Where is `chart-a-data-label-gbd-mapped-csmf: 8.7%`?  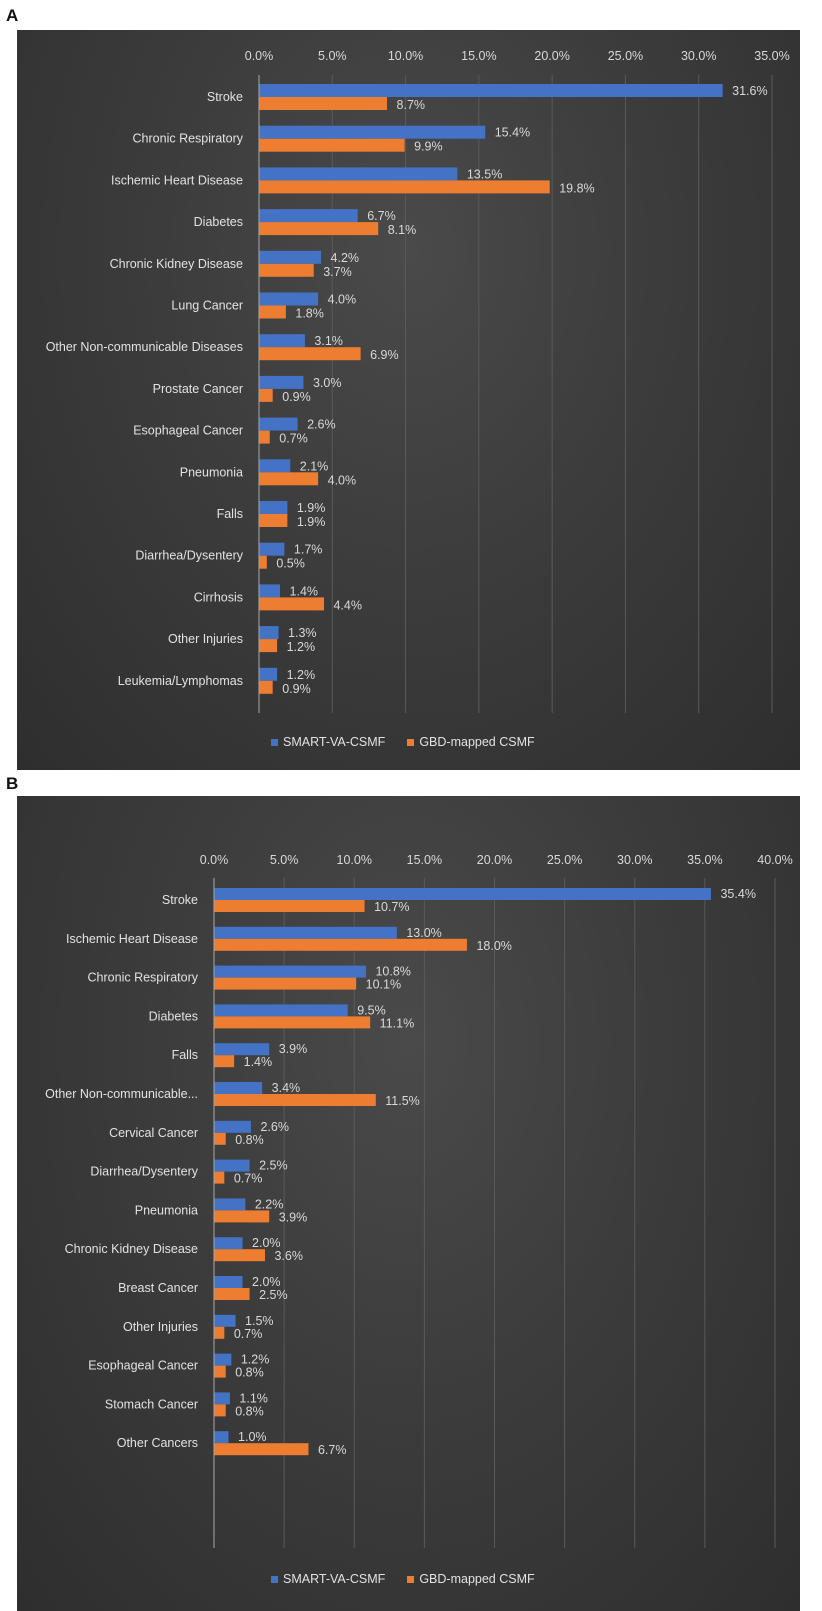 chart-a-data-label-gbd-mapped-csmf: 8.7% is located at coordinates (411, 105).